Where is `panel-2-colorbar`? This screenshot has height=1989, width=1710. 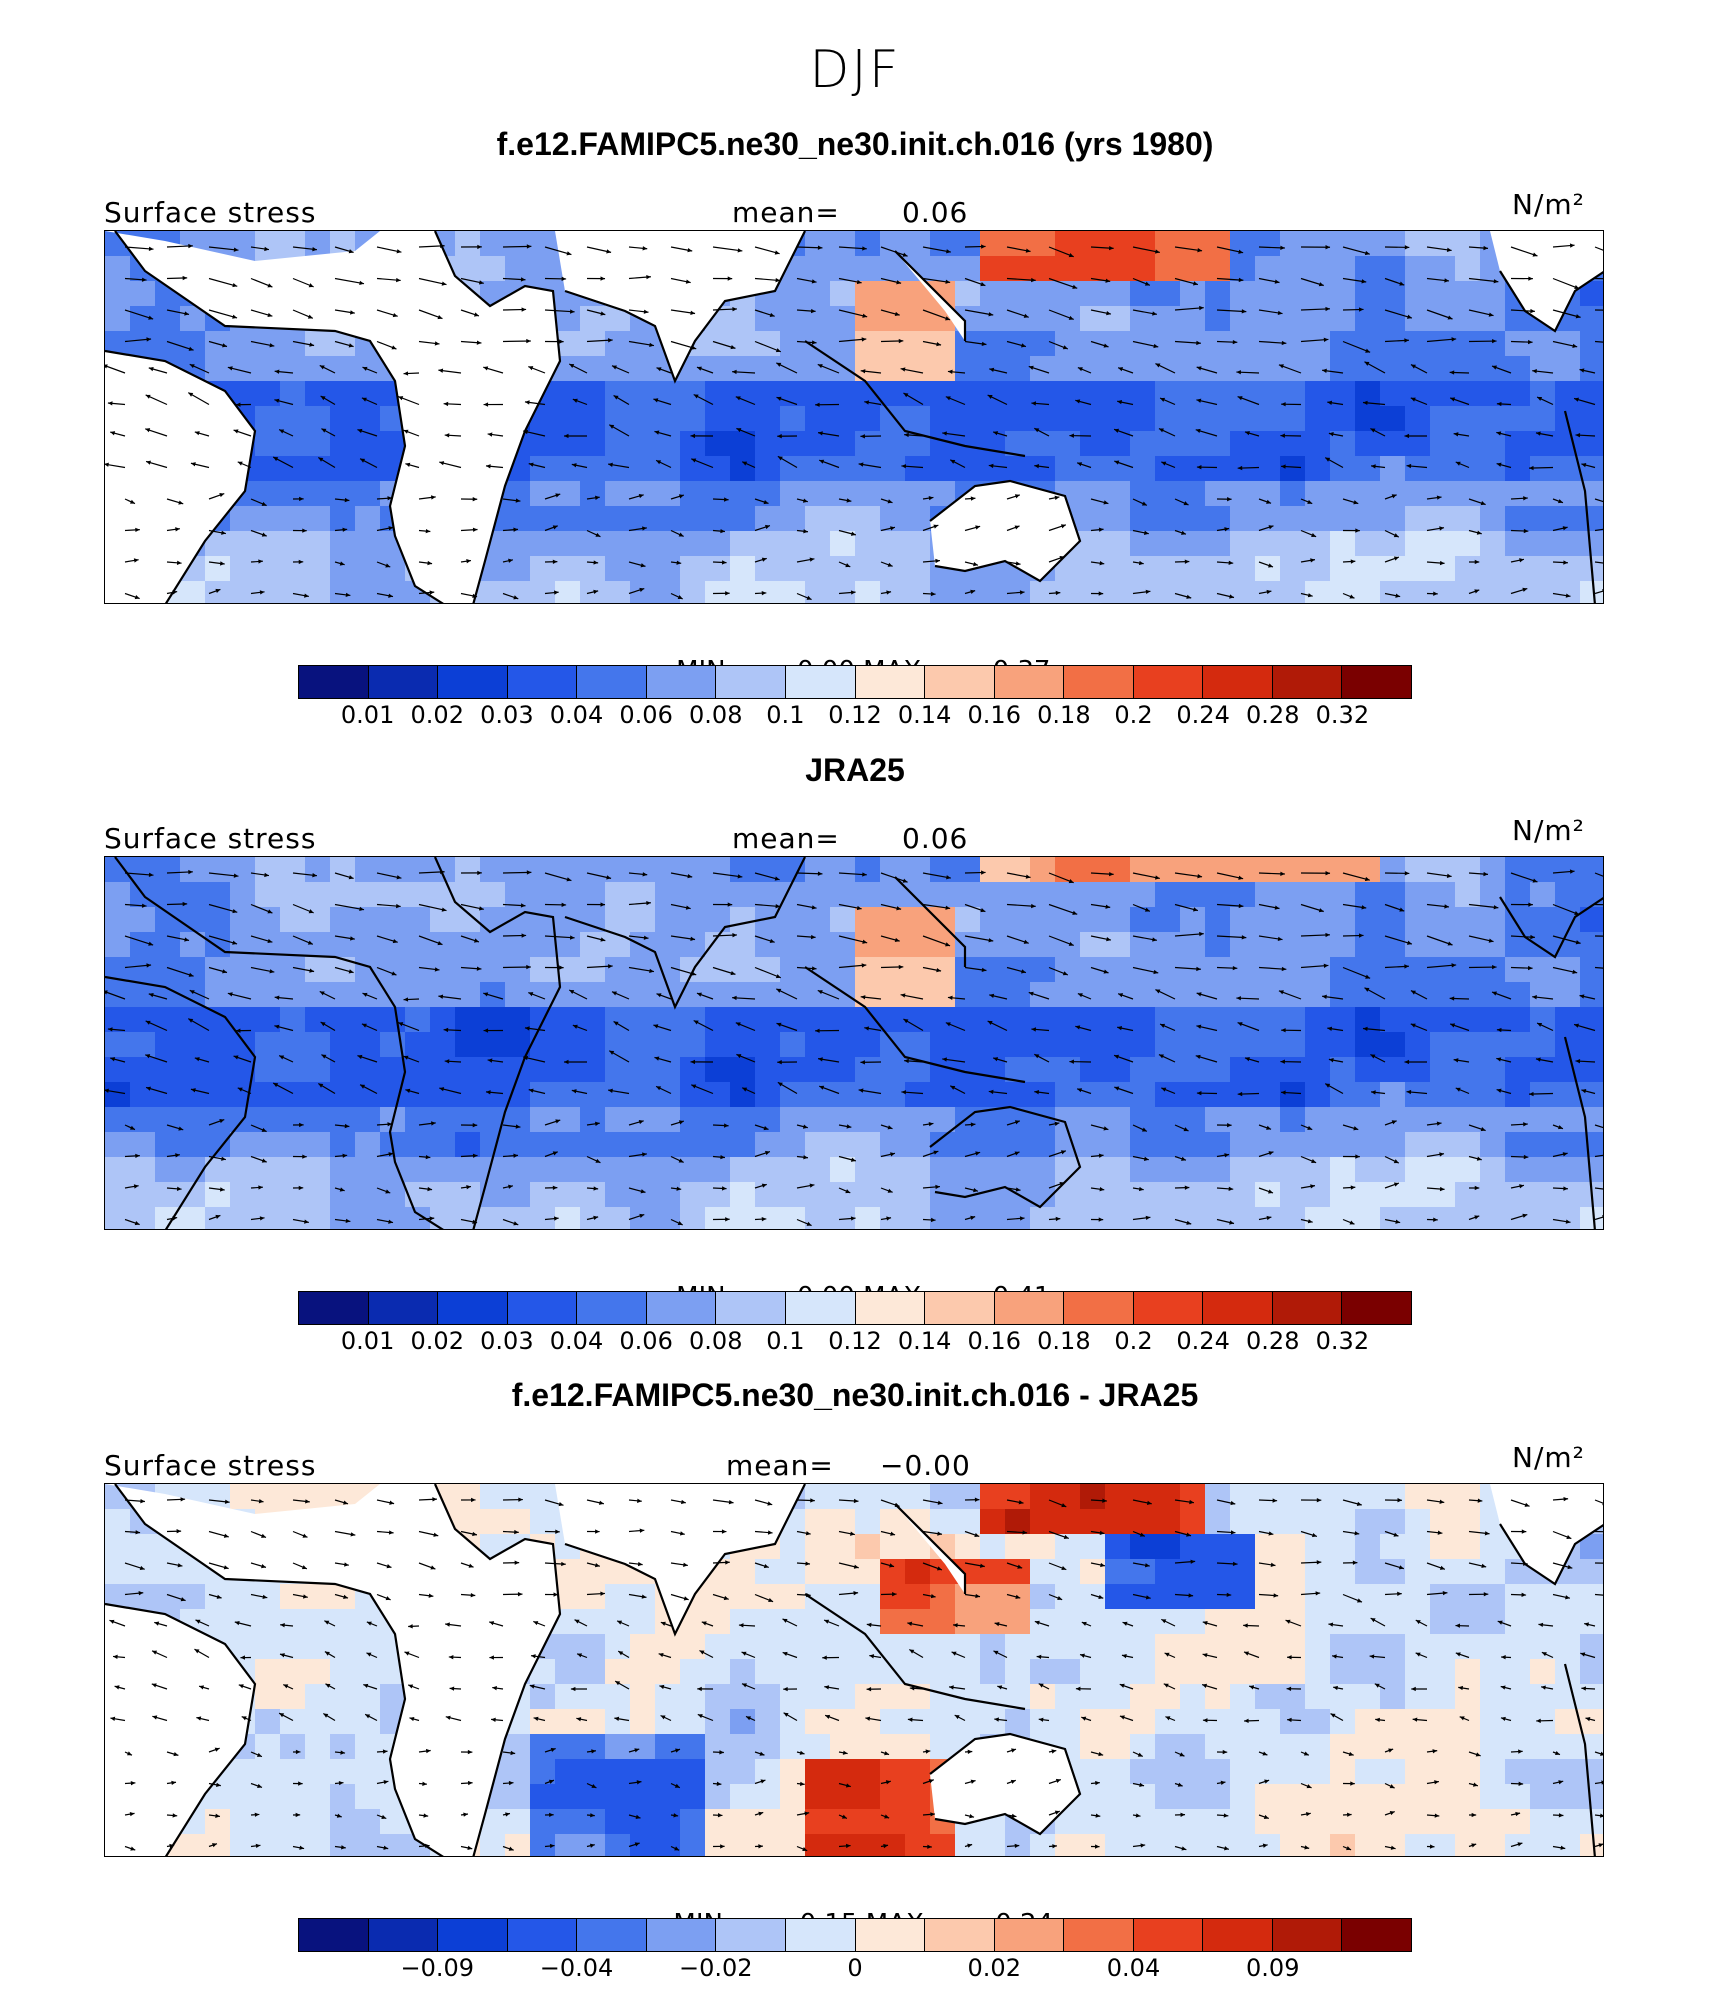 panel-2-colorbar is located at coordinates (855, 1308).